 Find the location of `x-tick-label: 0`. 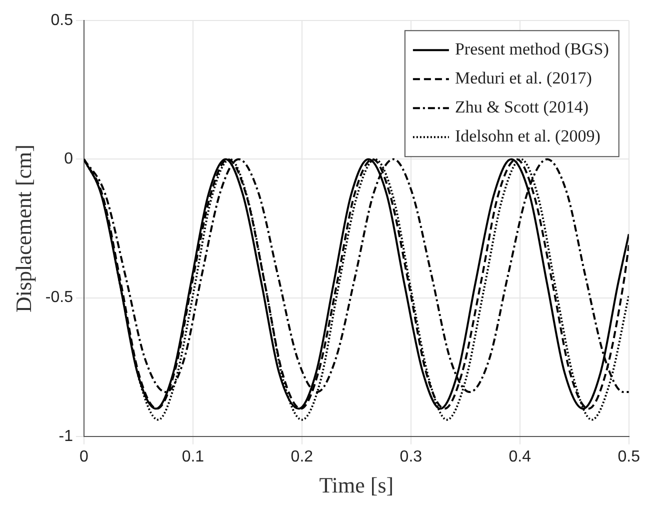

x-tick-label: 0 is located at coordinates (84, 457).